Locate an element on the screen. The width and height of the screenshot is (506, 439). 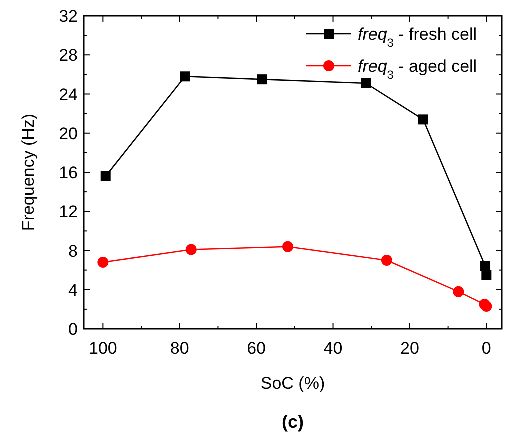
y-tick-label: 32 is located at coordinates (68, 16).